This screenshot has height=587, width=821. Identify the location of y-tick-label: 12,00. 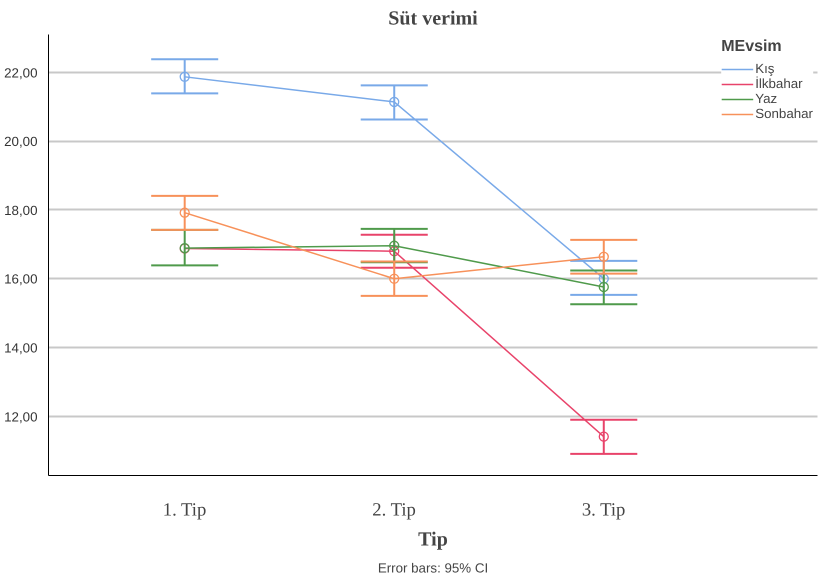
(21, 416).